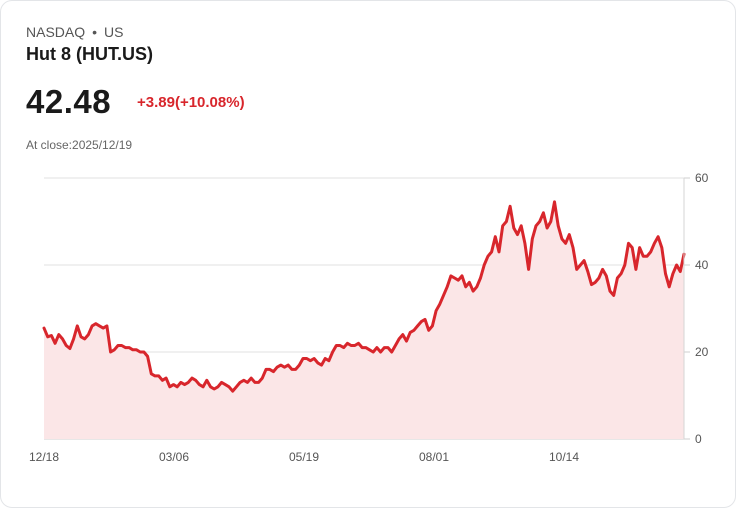 The height and width of the screenshot is (509, 736). What do you see at coordinates (702, 308) in the screenshot?
I see `y-axis-labels: 0 20 40 60` at bounding box center [702, 308].